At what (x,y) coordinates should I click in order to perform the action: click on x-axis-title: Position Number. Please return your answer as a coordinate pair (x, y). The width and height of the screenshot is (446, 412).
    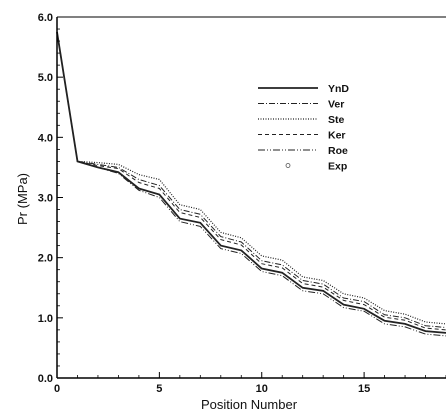
    Looking at the image, I should click on (249, 404).